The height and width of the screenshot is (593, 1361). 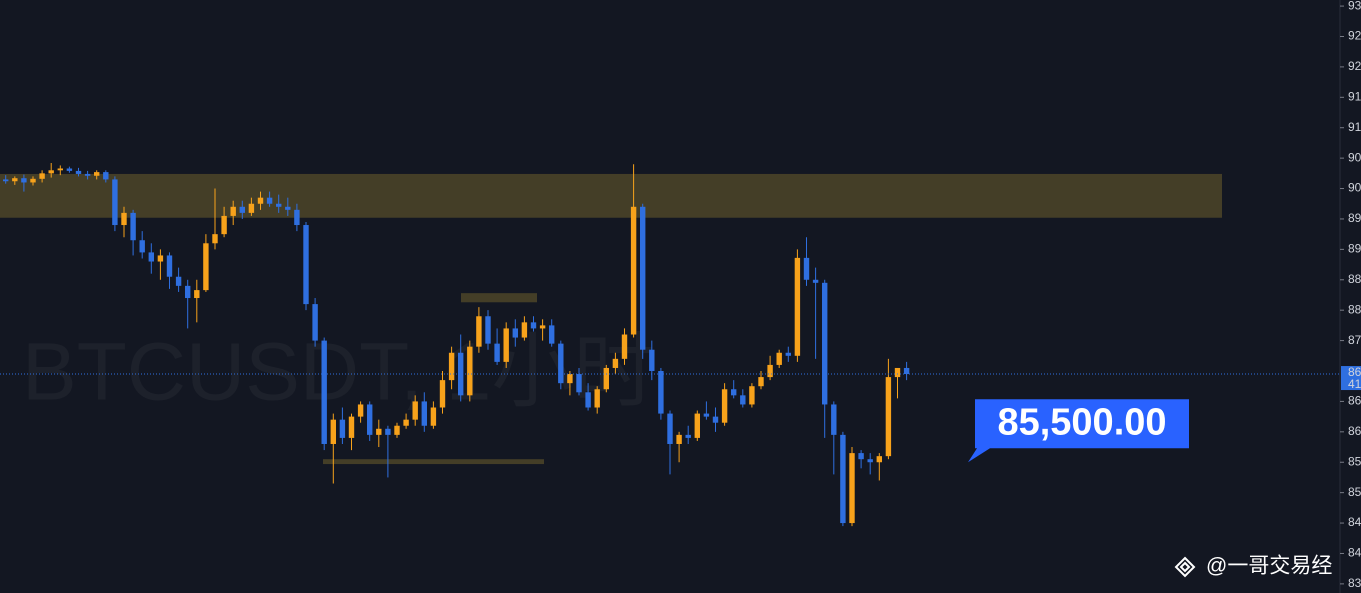 What do you see at coordinates (1269, 566) in the screenshot?
I see `credit: @一哥交易经` at bounding box center [1269, 566].